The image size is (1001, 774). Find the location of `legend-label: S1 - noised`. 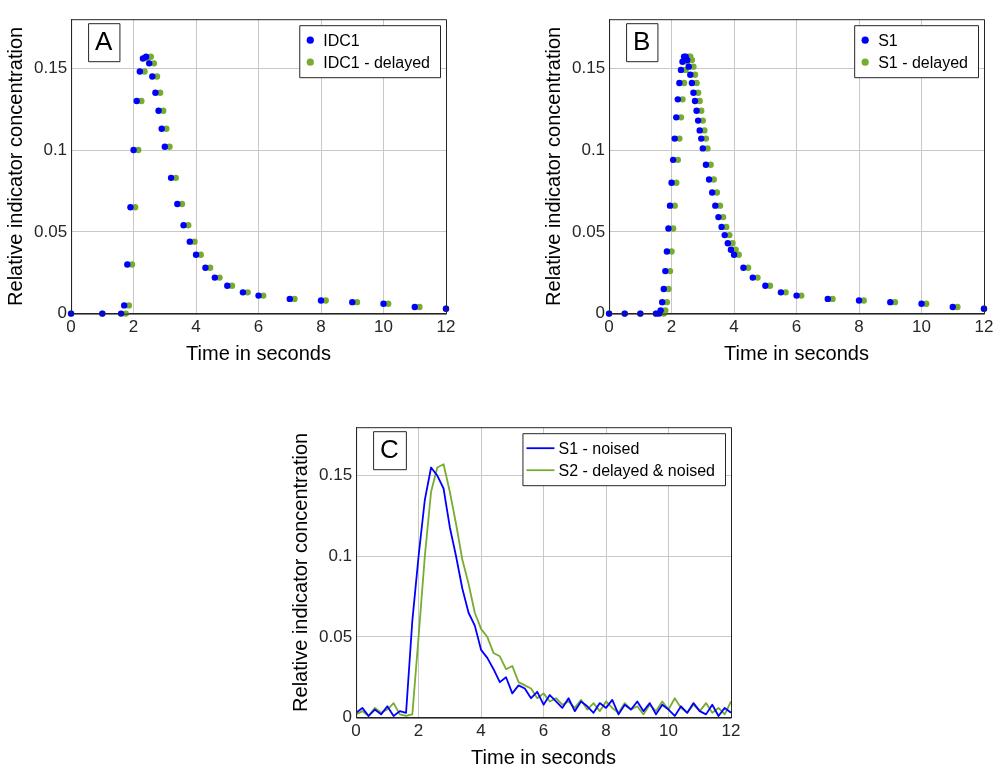

legend-label: S1 - noised is located at coordinates (599, 448).